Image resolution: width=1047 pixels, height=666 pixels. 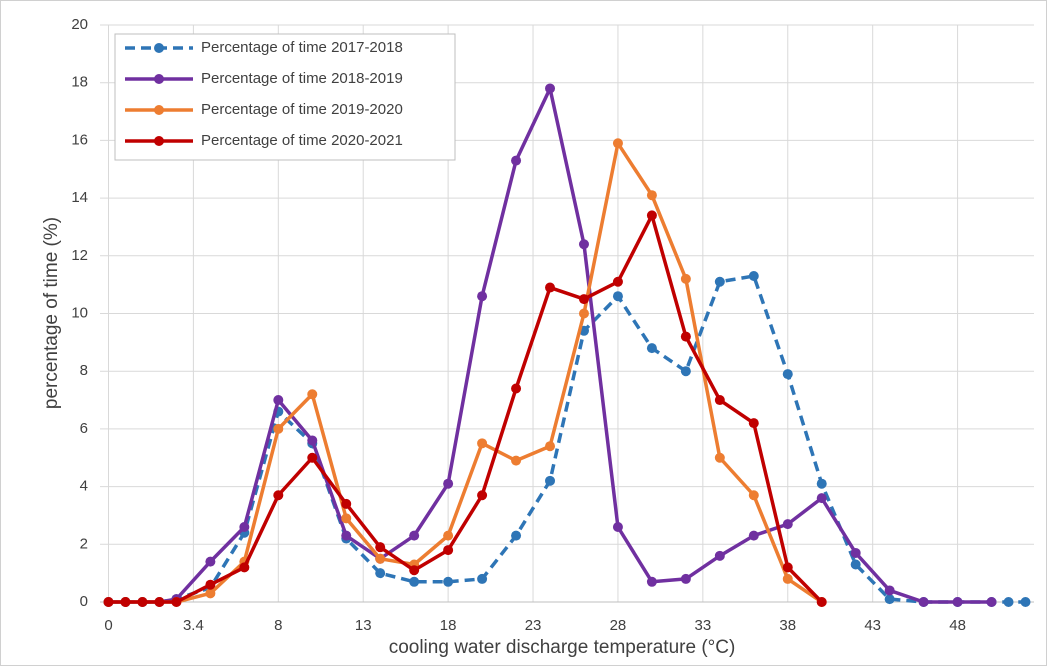 I want to click on legend-label: Percentage of time 2020-2021, so click(x=302, y=140).